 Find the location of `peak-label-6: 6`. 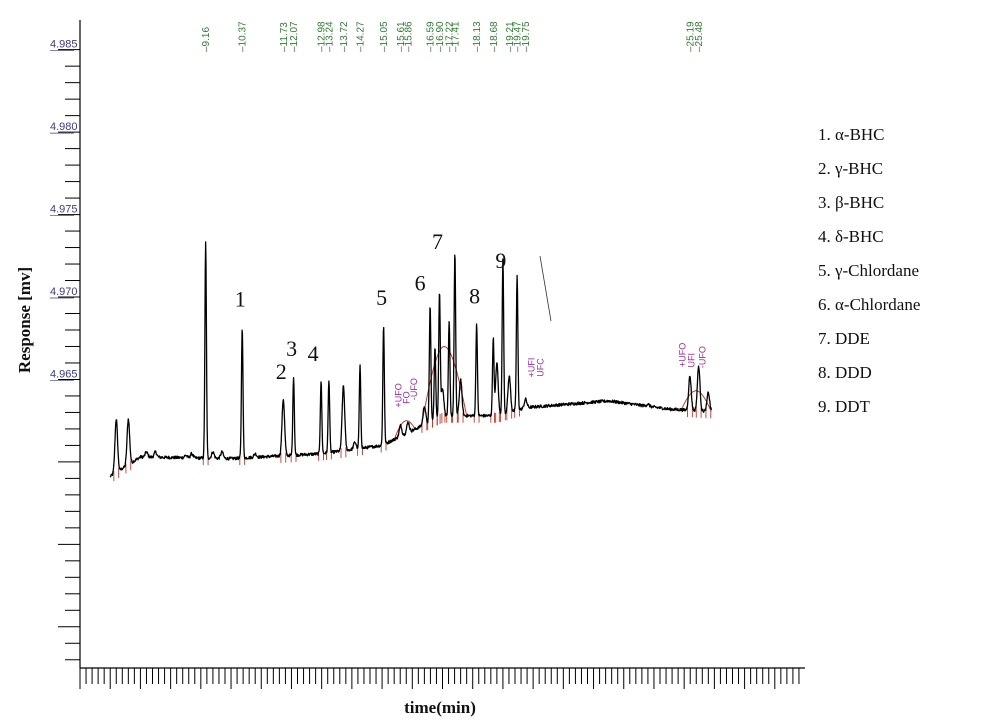

peak-label-6: 6 is located at coordinates (420, 282).